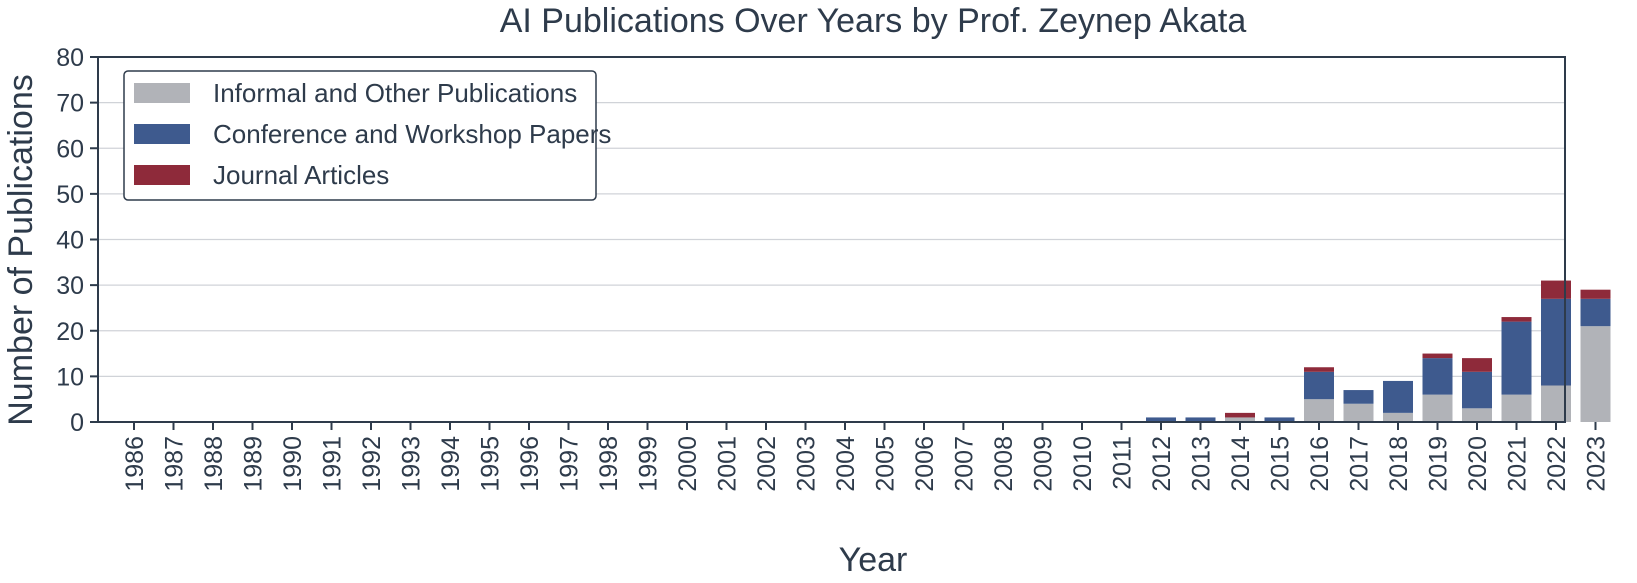 The width and height of the screenshot is (1637, 583). I want to click on legend-label: Conference and Workshop Papers, so click(412, 134).